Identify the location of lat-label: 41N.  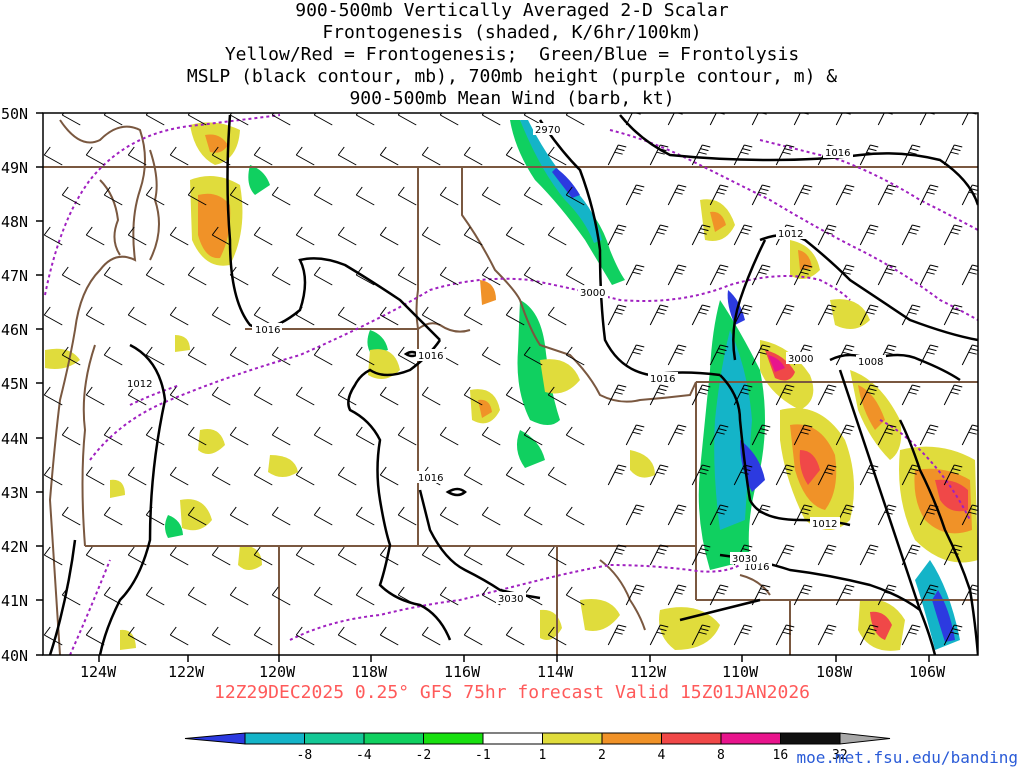
(14, 601).